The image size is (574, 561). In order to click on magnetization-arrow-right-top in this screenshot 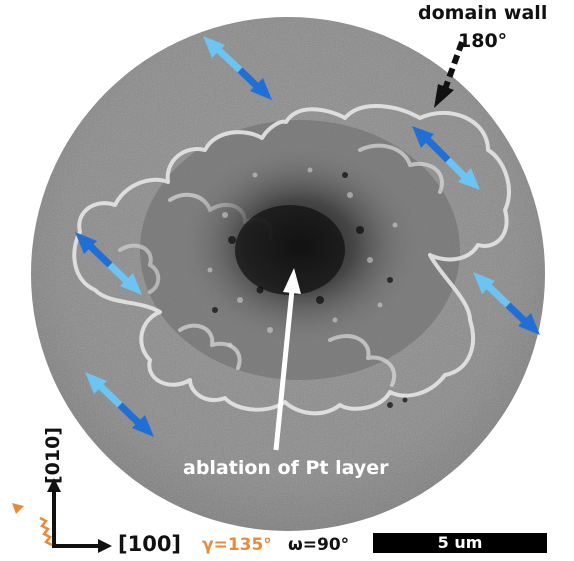, I will do `click(446, 158)`.